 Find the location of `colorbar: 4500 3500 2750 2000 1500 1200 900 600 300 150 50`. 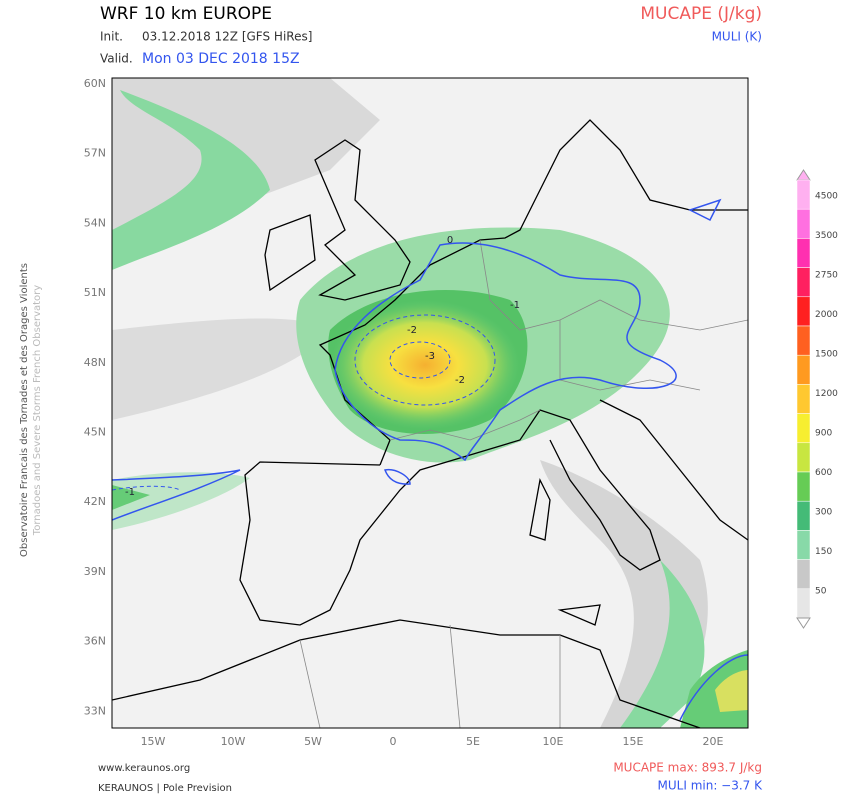

colorbar: 4500 3500 2750 2000 1500 1200 900 600 300 150 50 is located at coordinates (817, 399).